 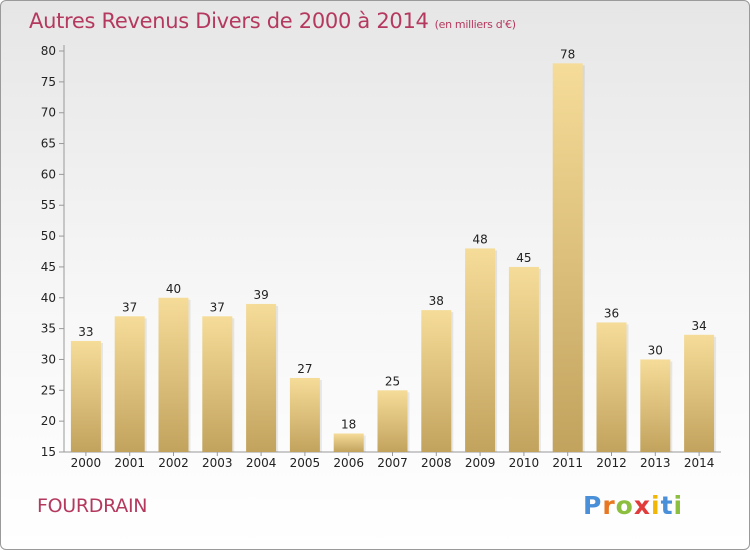 What do you see at coordinates (479, 239) in the screenshot?
I see `bar-value-label: 48` at bounding box center [479, 239].